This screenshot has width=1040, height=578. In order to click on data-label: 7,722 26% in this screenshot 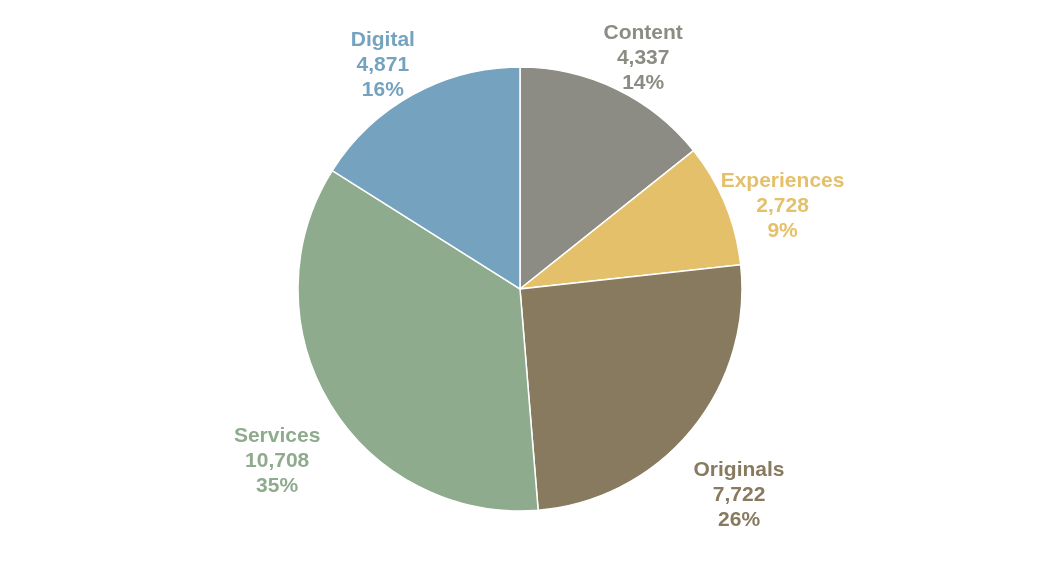, I will do `click(739, 505)`.